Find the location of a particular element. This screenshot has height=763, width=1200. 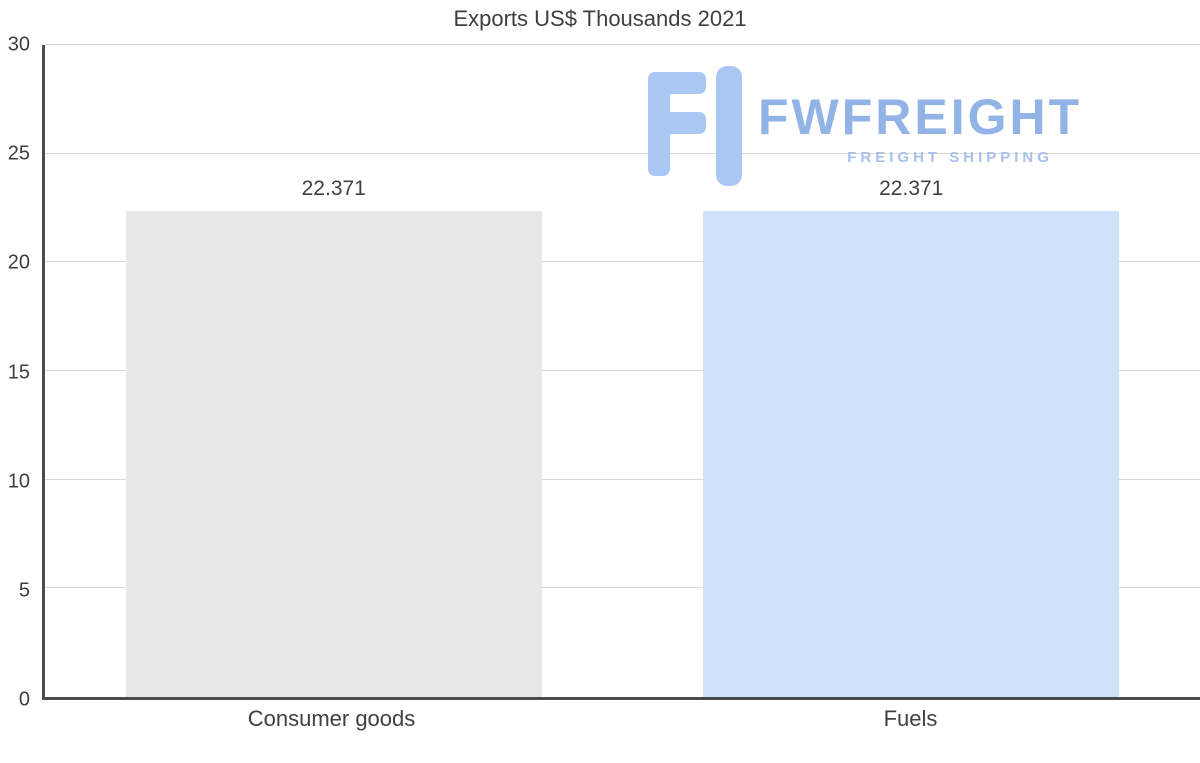

y-tick-label: 15 is located at coordinates (18, 372).